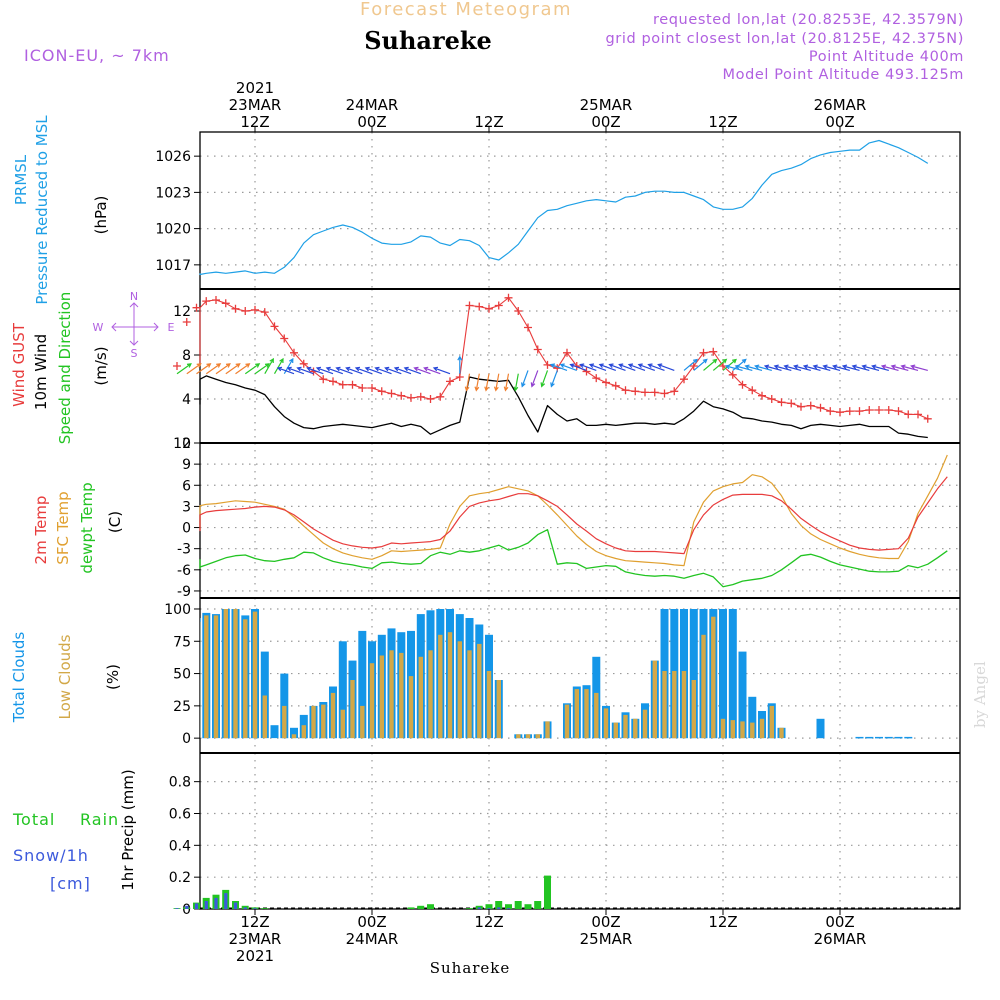 Image resolution: width=1000 pixels, height=1000 pixels. I want to click on rain-bar, so click(265, 908).